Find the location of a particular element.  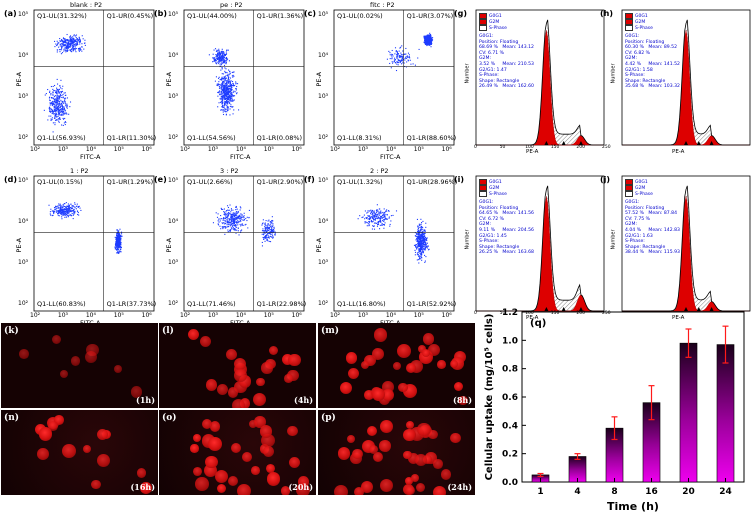

x-tick-label: 200 is located at coordinates (580, 313).